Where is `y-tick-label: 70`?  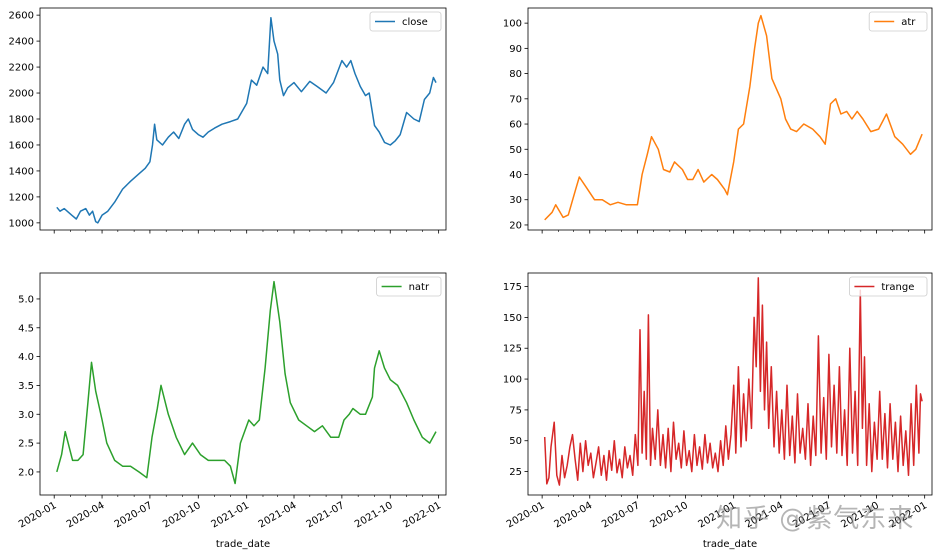
y-tick-label: 70 is located at coordinates (515, 99).